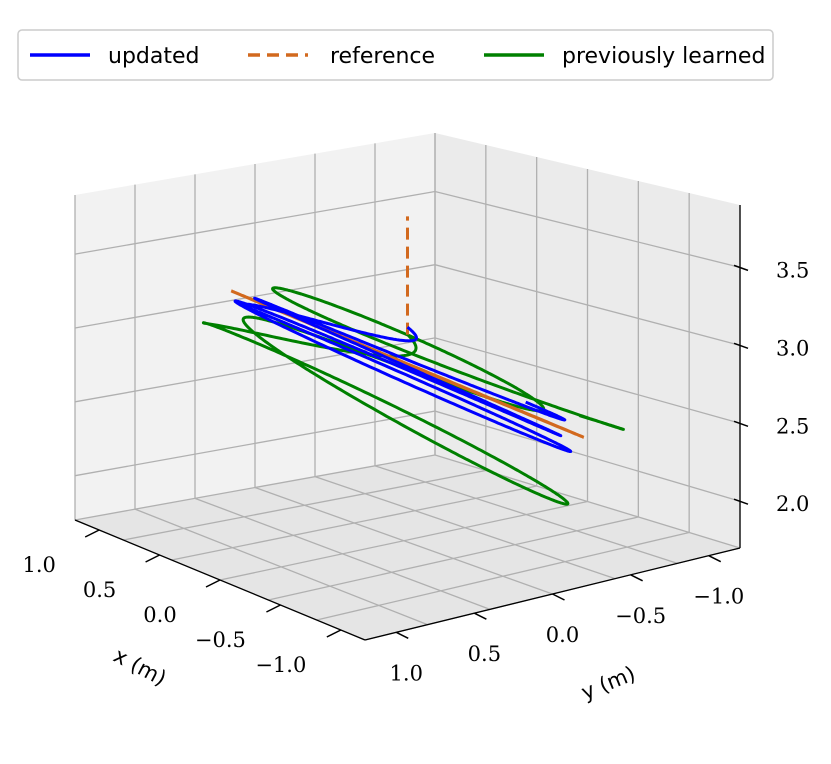 This screenshot has height=764, width=831. I want to click on grid-line-floor-b, so click(503, 576).